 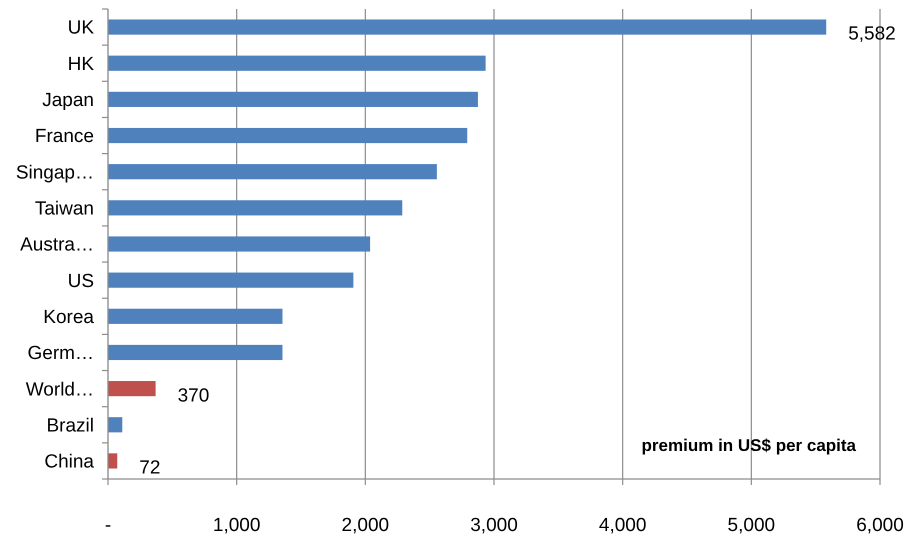 I want to click on x-tick-label: 1,000, so click(x=236, y=525).